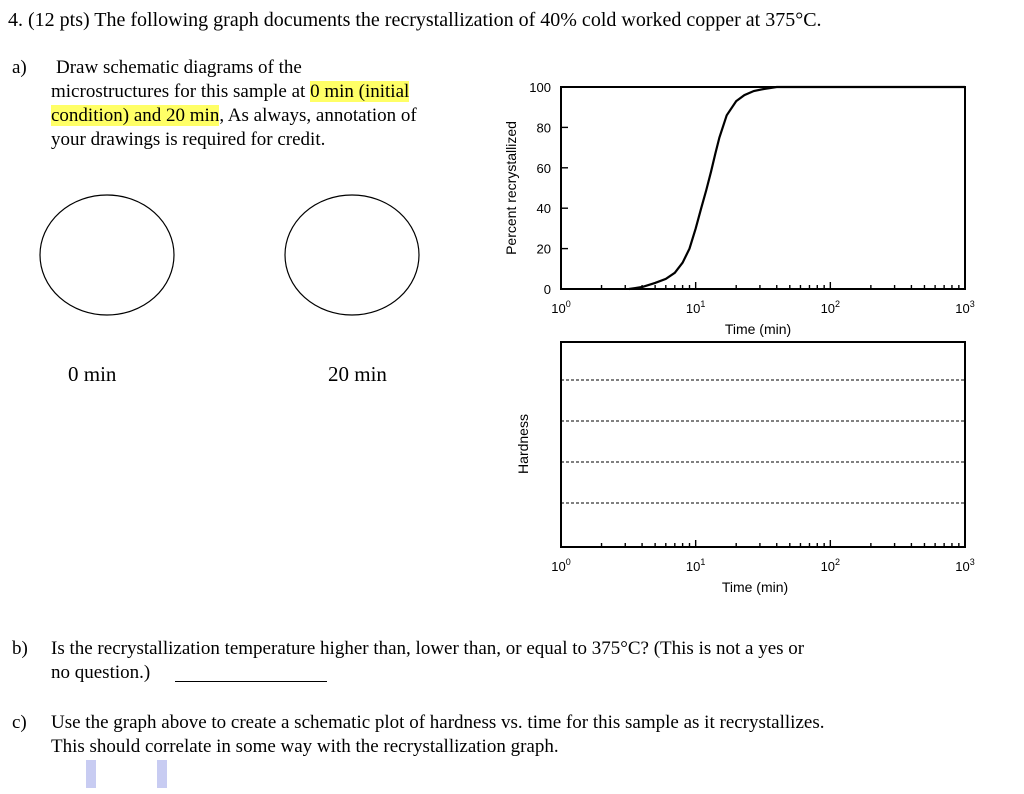  I want to click on part-a-highlight-1: 0 min (initial, so click(360, 91).